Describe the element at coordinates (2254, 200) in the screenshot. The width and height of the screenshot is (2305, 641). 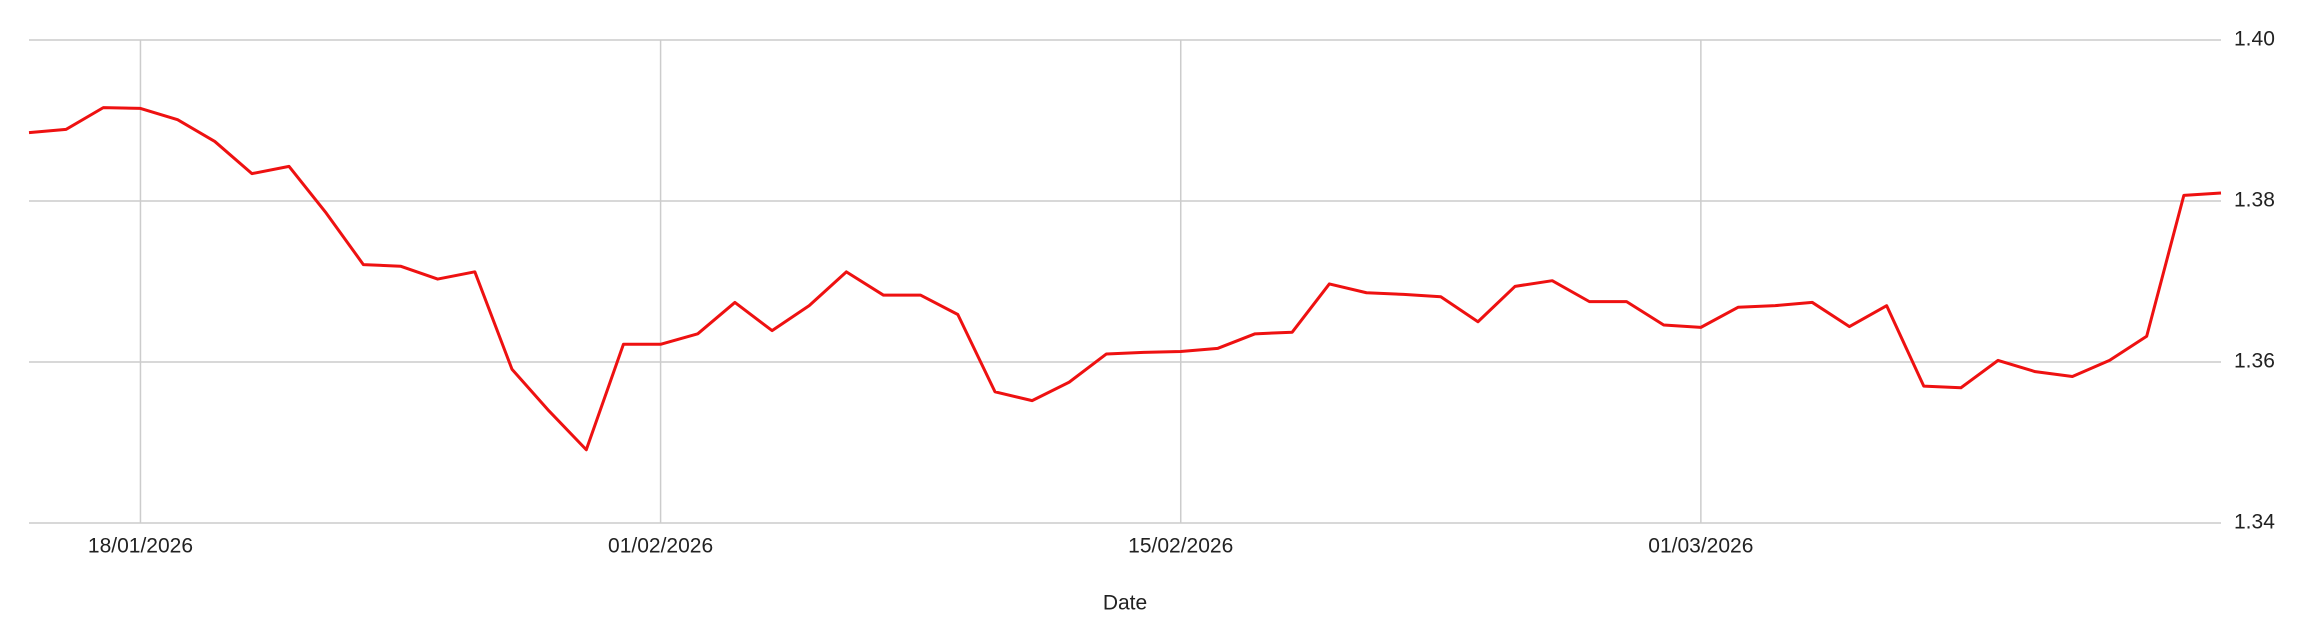
I see `y-tick-label: 1.38` at that location.